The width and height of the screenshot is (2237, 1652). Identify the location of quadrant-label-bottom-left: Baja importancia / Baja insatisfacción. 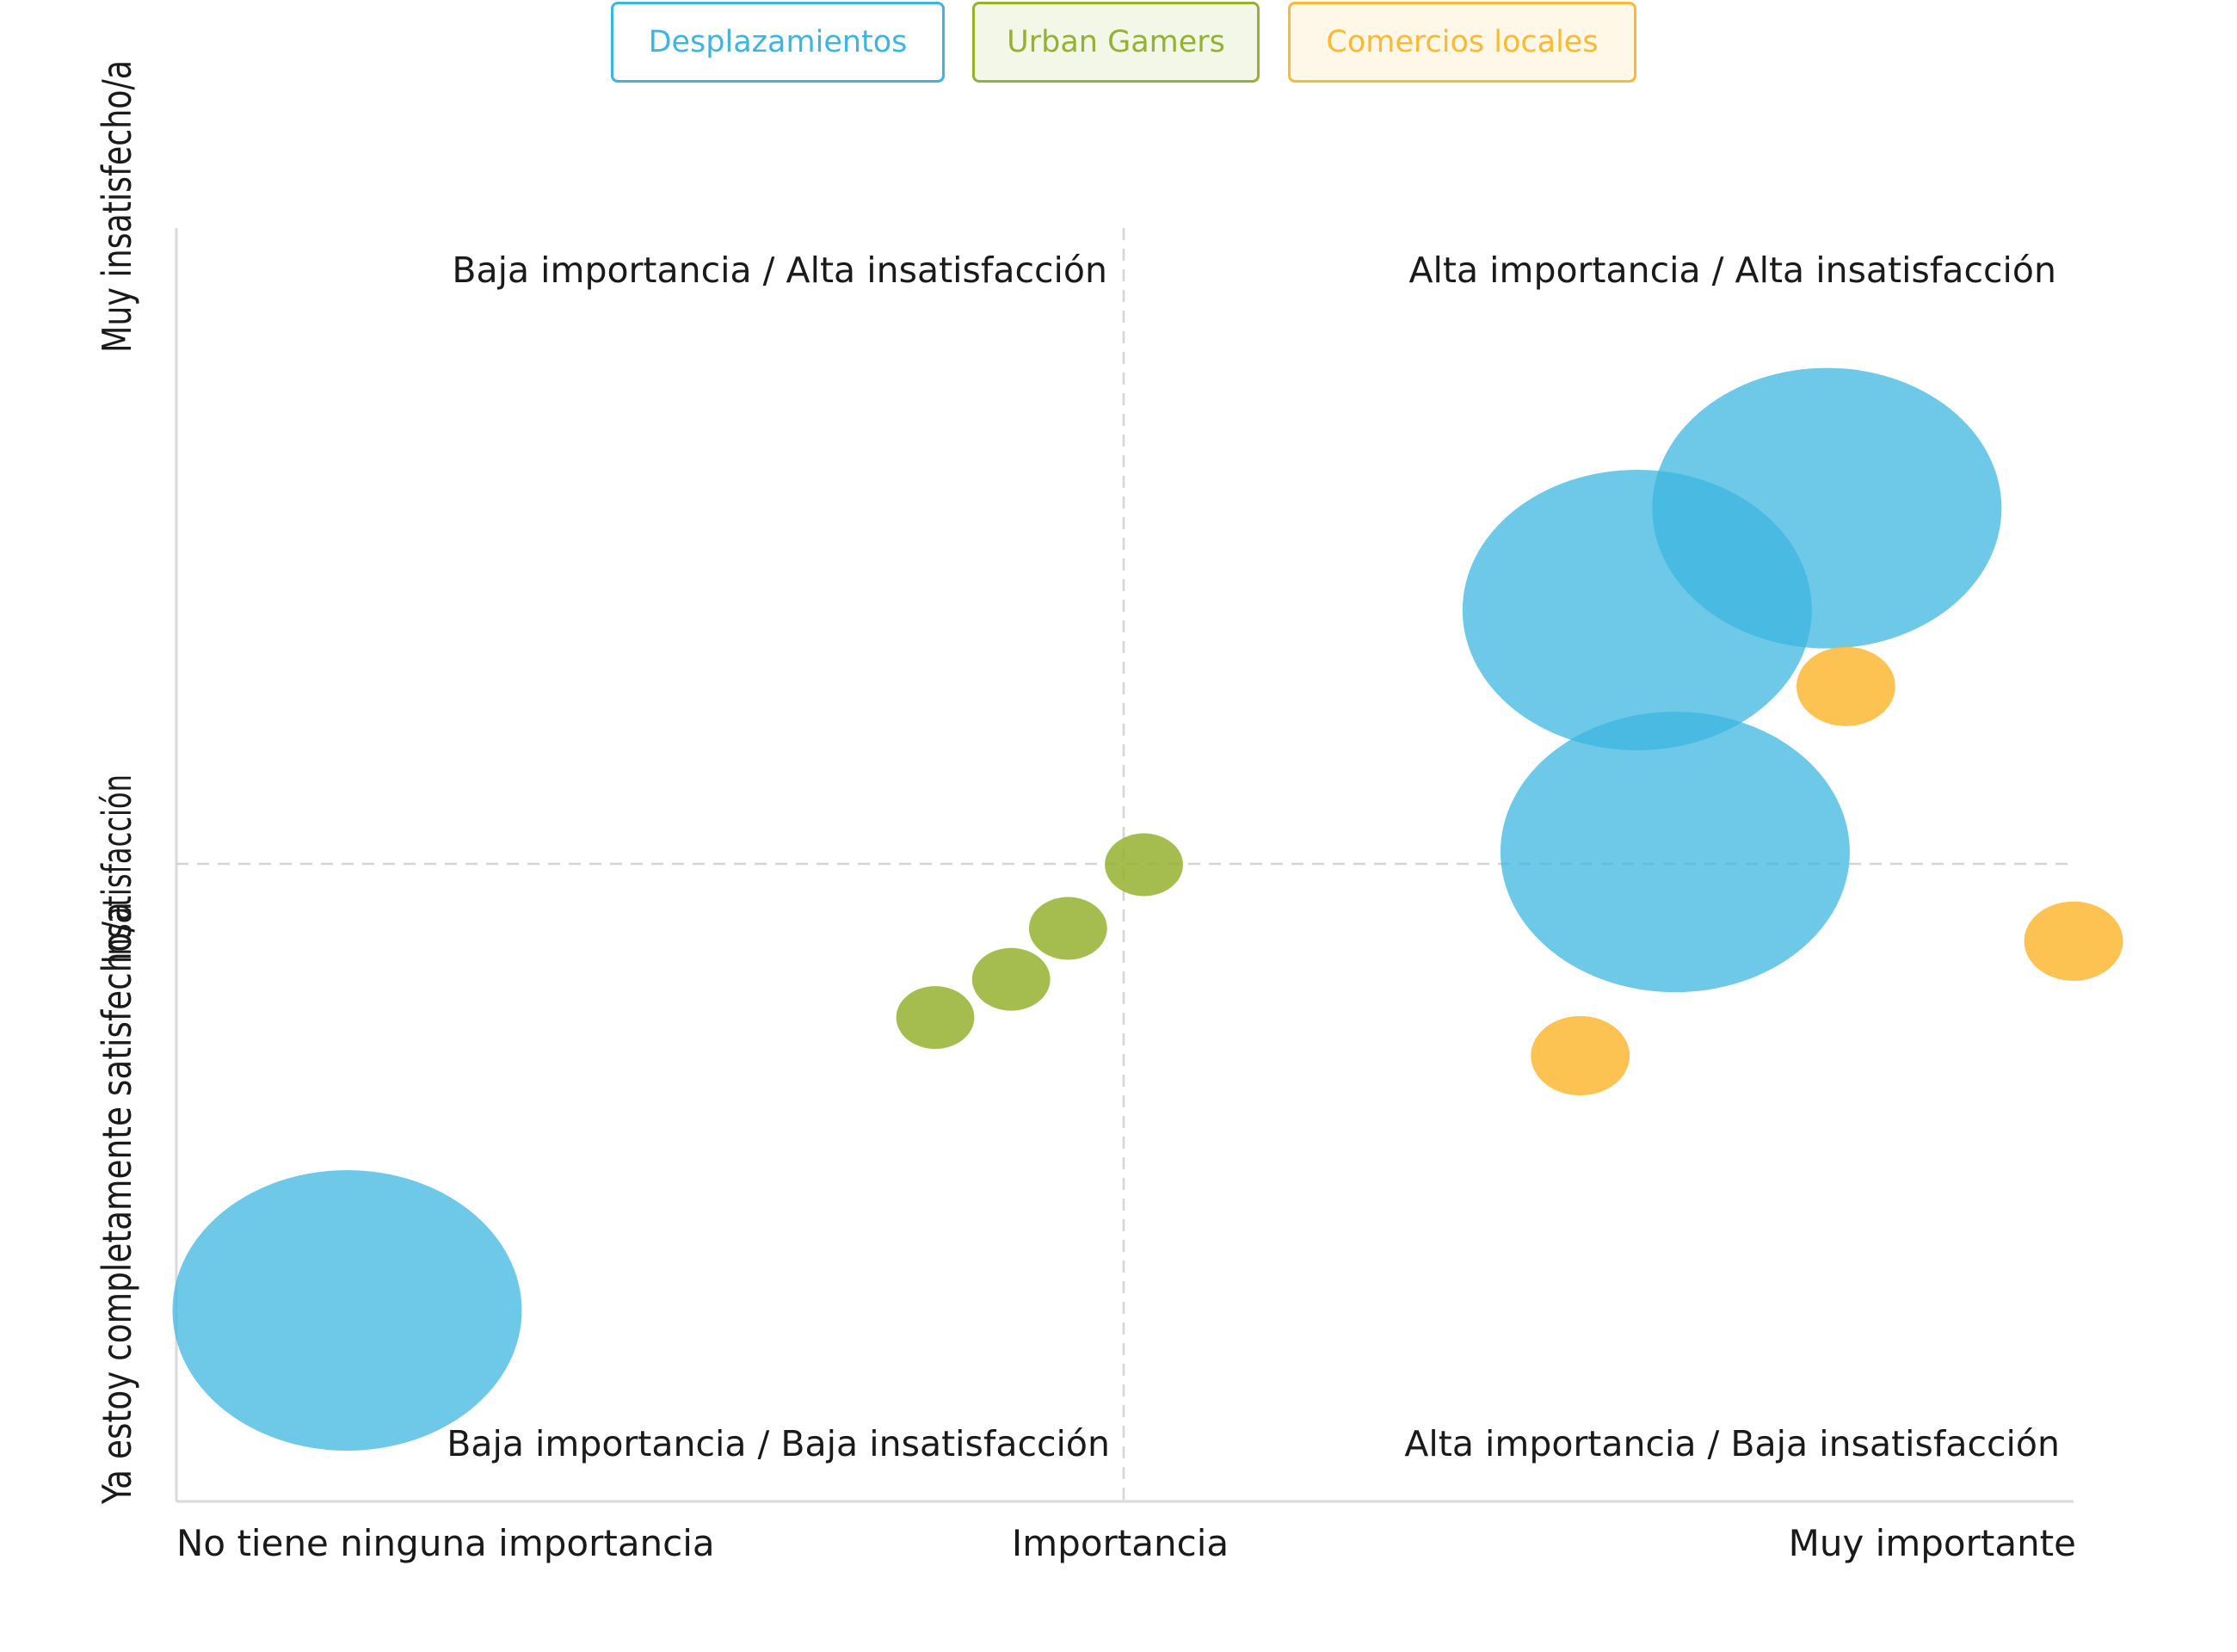
(778, 1443).